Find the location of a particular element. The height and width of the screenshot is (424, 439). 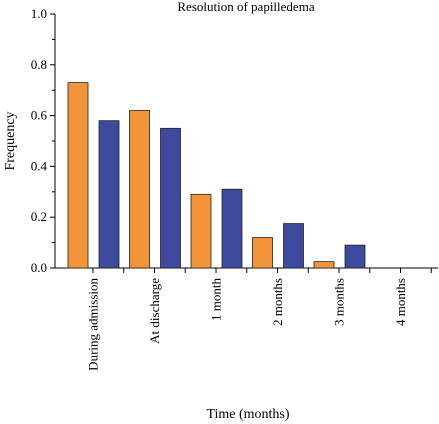

y-tick-label: 0.4 is located at coordinates (39, 165).